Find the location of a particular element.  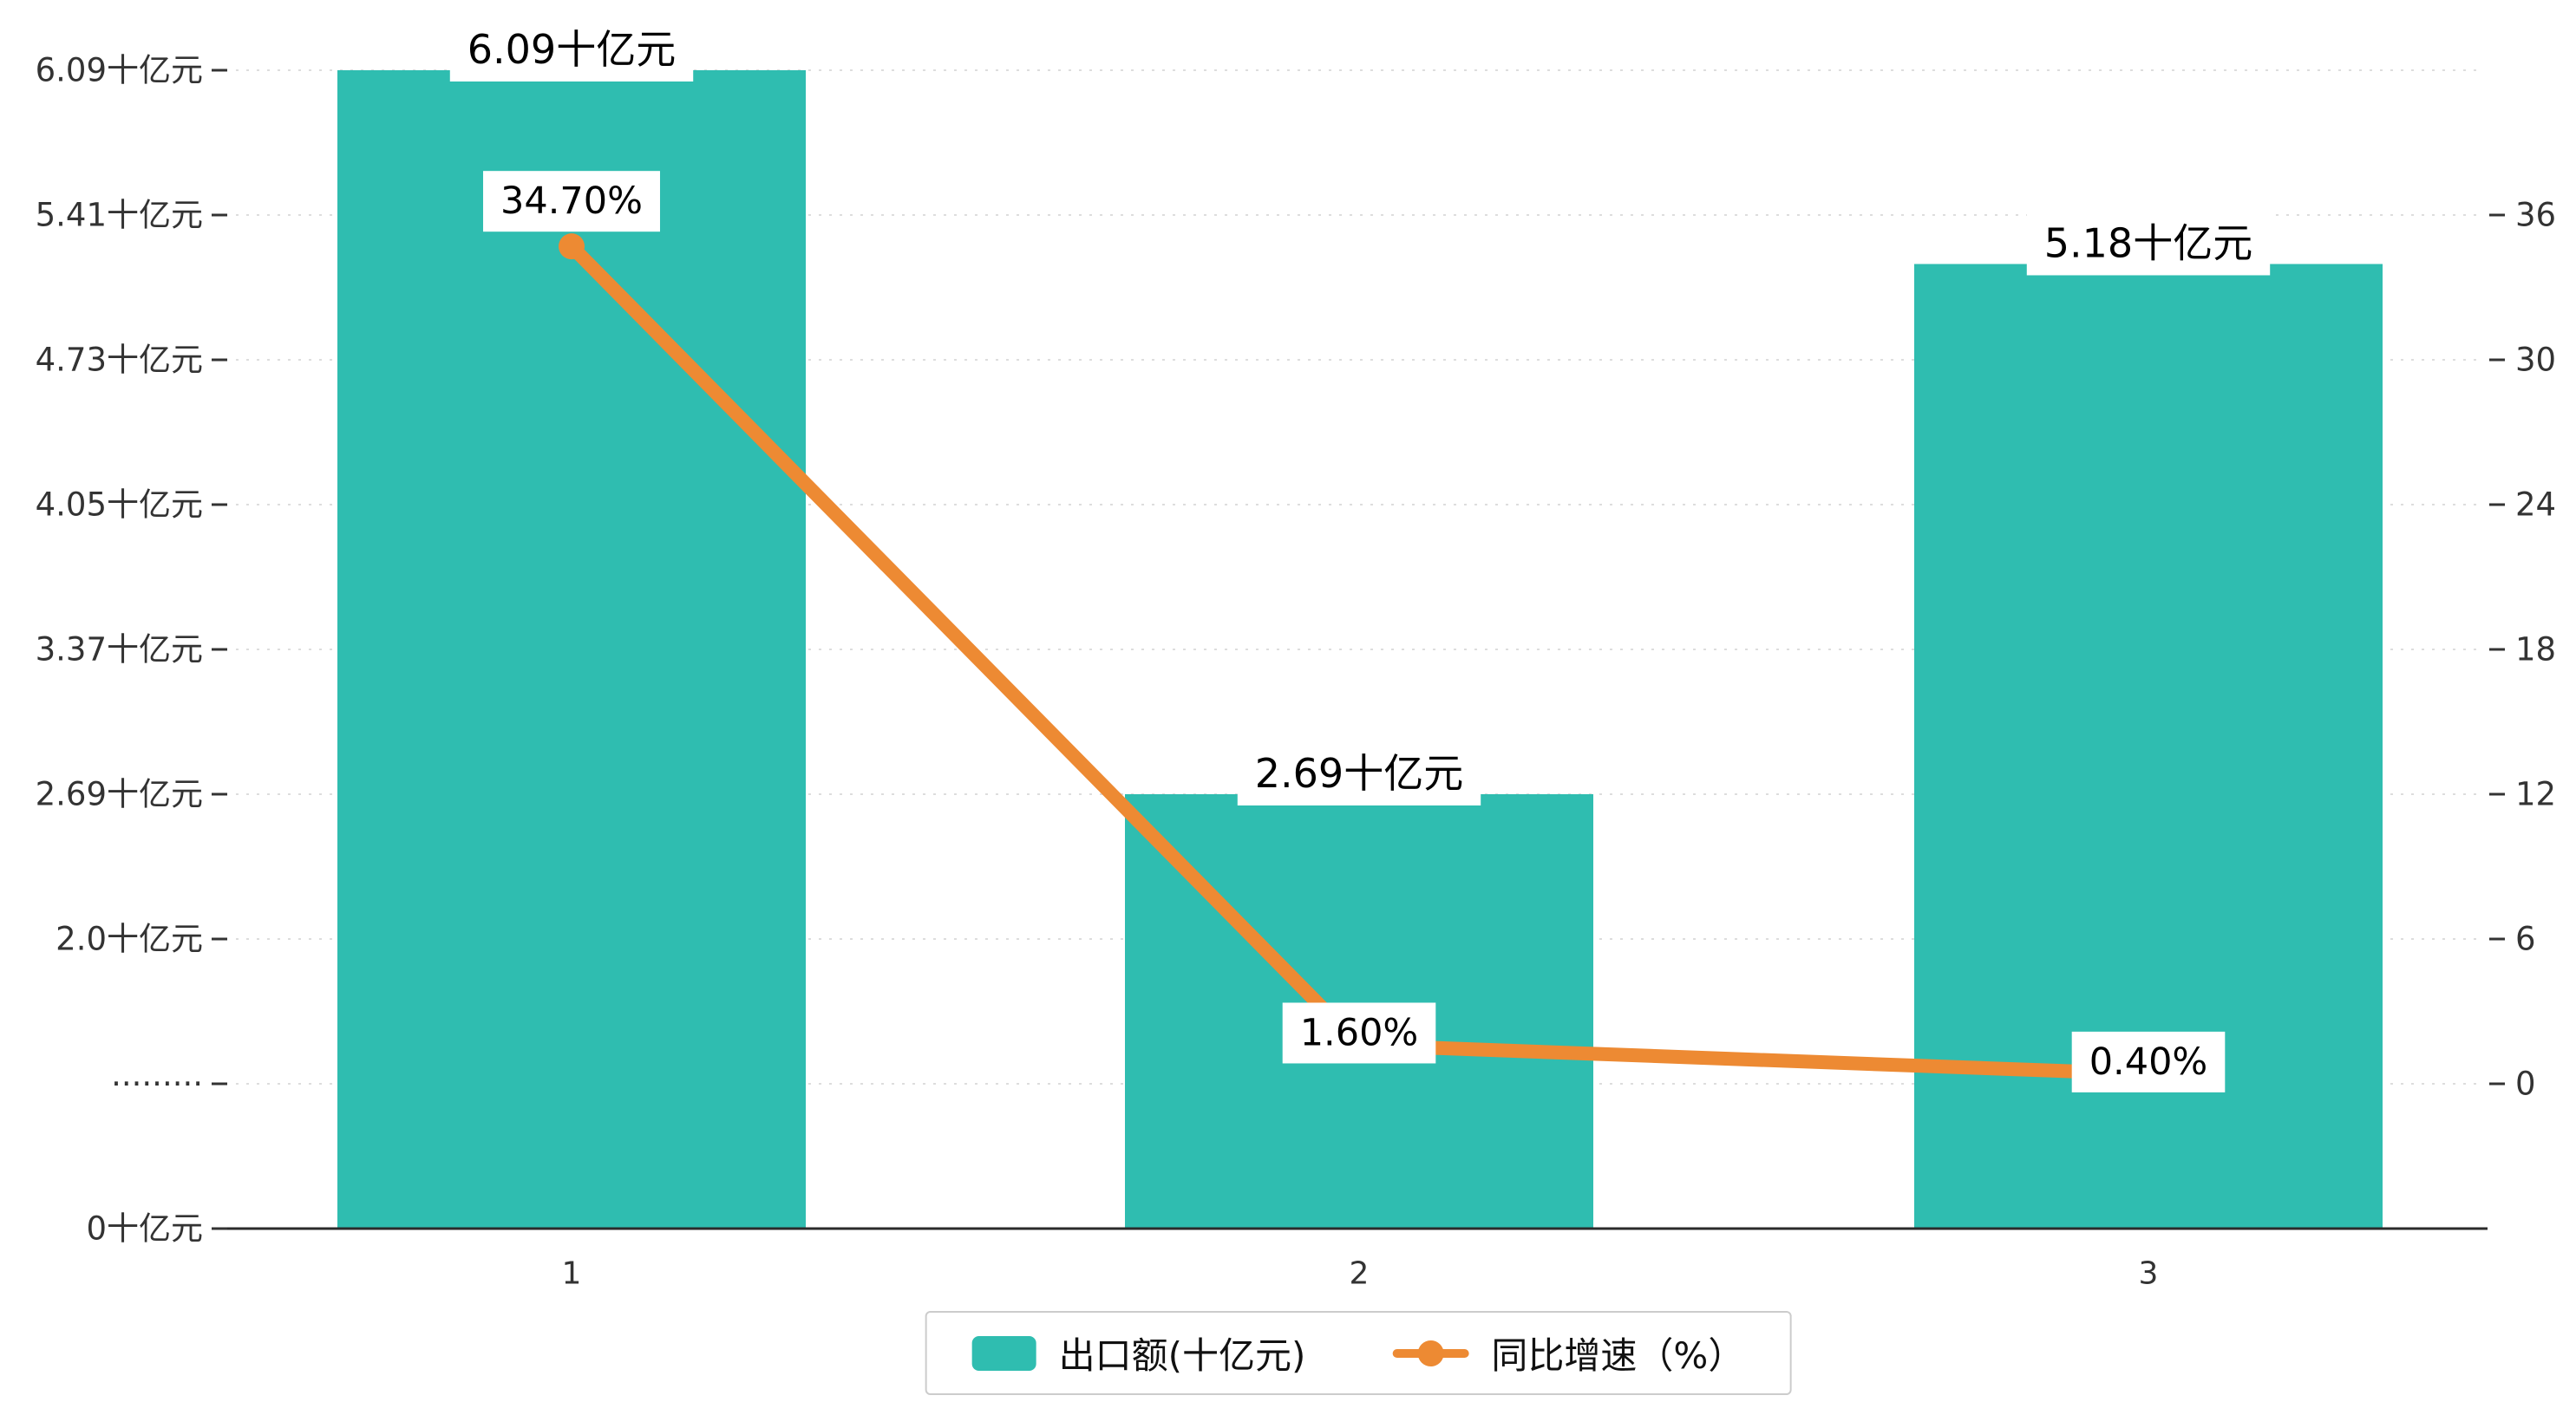

bar-data-label-2-bg is located at coordinates (1359, 773).